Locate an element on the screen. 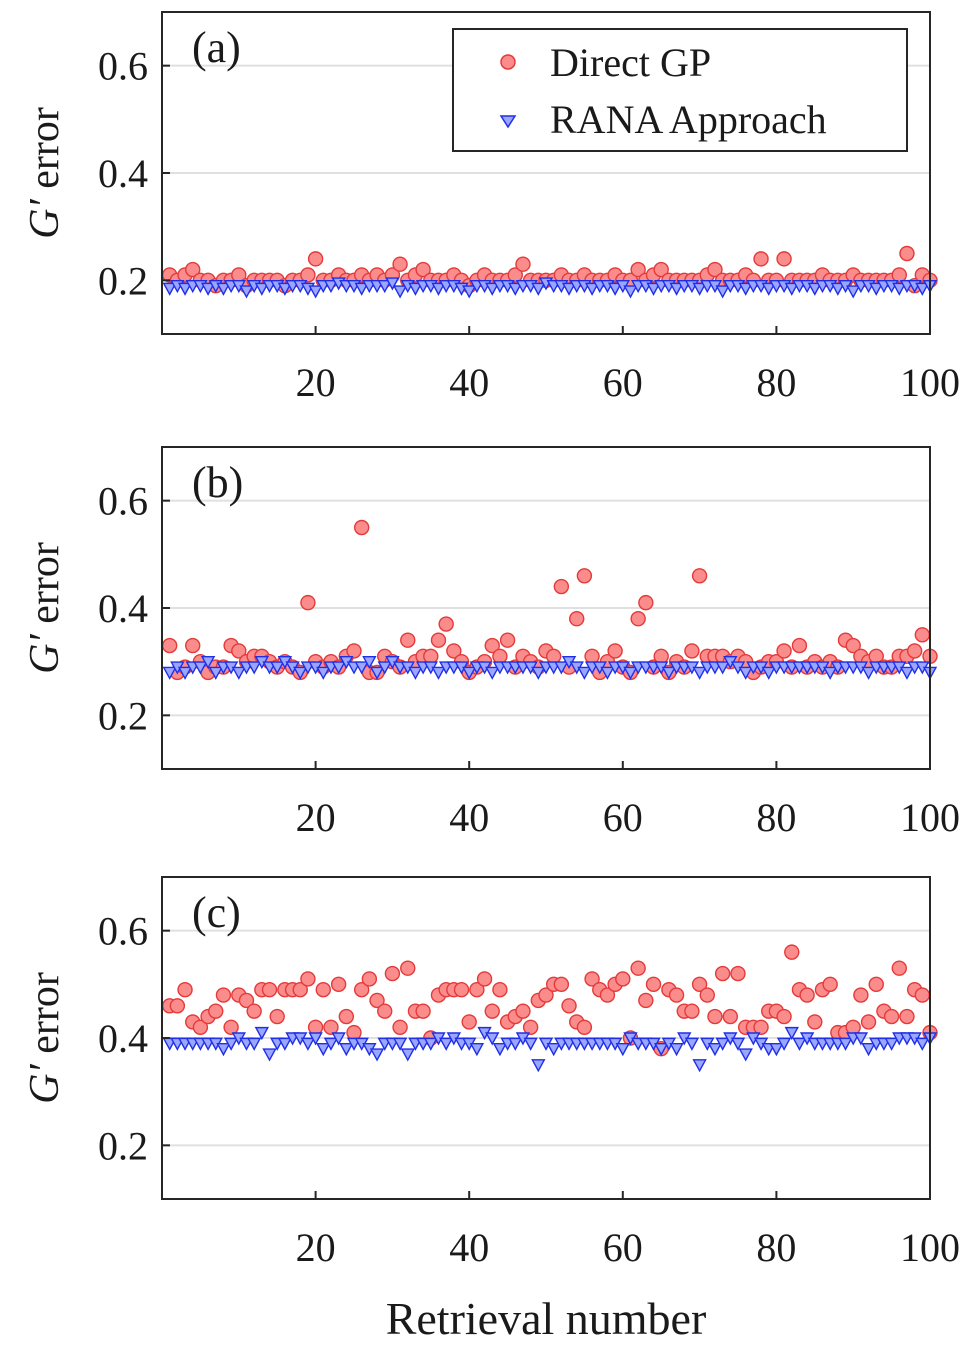  legend-direct-label: Direct GP is located at coordinates (630, 62).